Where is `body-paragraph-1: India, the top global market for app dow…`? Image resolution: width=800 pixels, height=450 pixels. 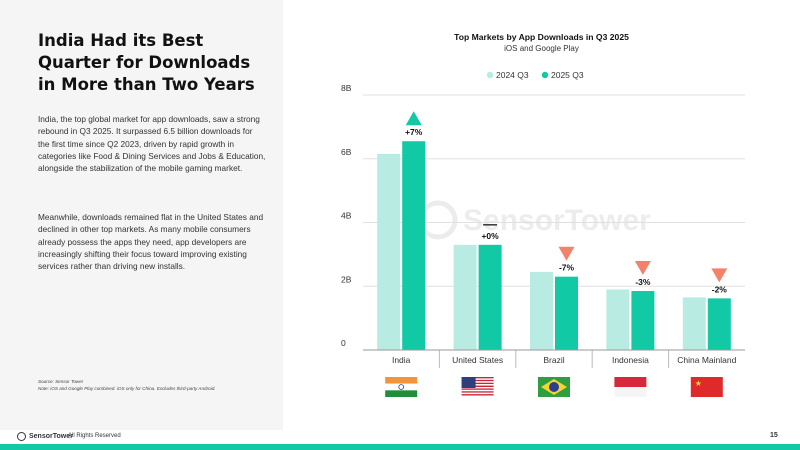 body-paragraph-1: India, the top global market for app dow… is located at coordinates (152, 144).